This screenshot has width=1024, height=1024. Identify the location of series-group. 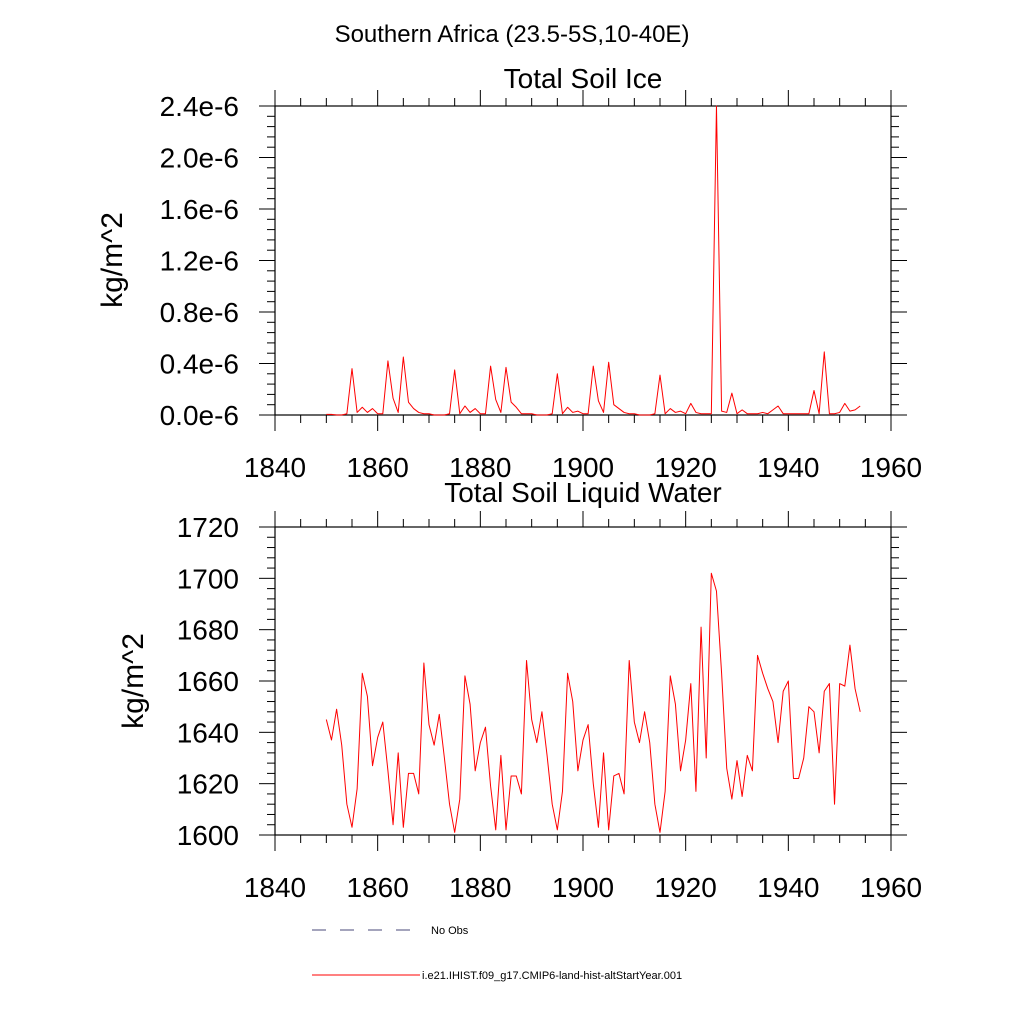
(593, 702).